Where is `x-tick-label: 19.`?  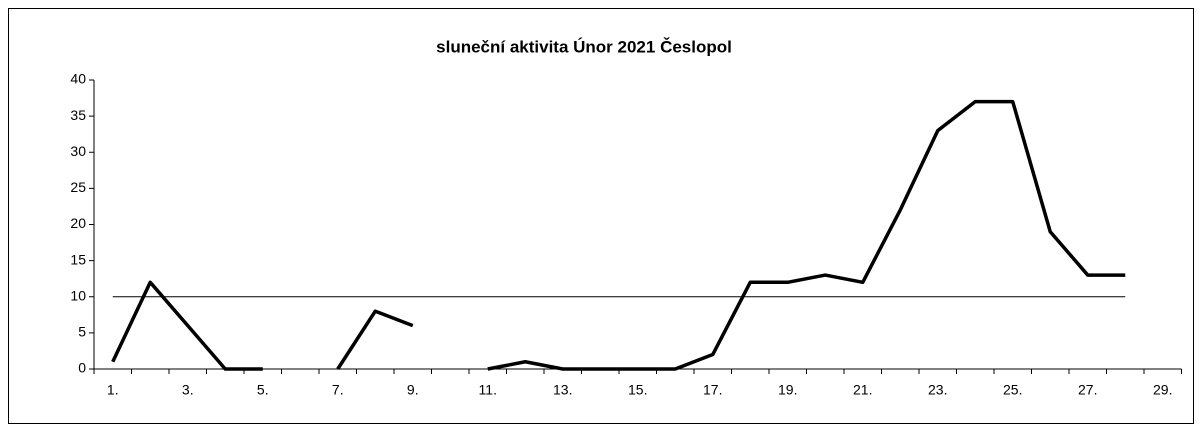 x-tick-label: 19. is located at coordinates (787, 390).